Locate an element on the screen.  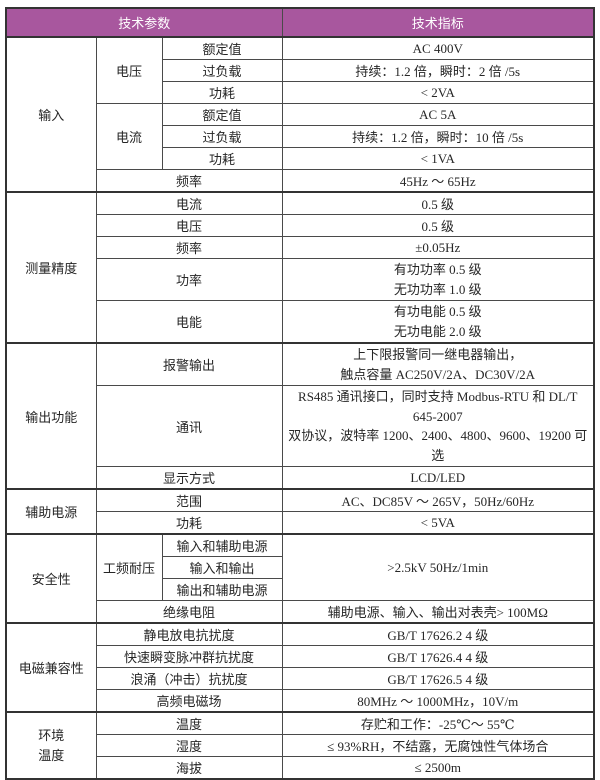
value-display-mode: LCD/LED is located at coordinates (438, 478).